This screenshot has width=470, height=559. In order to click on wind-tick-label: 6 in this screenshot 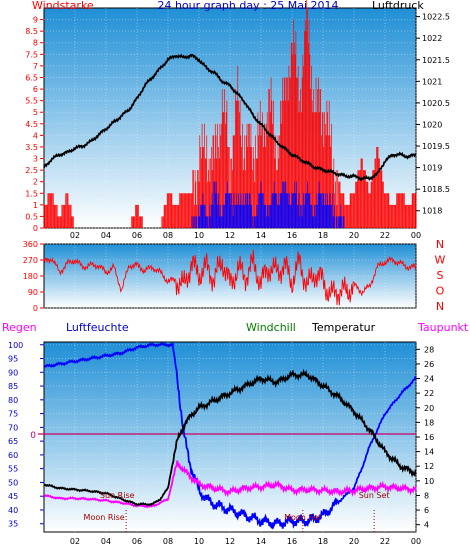, I will do `click(35, 89)`.